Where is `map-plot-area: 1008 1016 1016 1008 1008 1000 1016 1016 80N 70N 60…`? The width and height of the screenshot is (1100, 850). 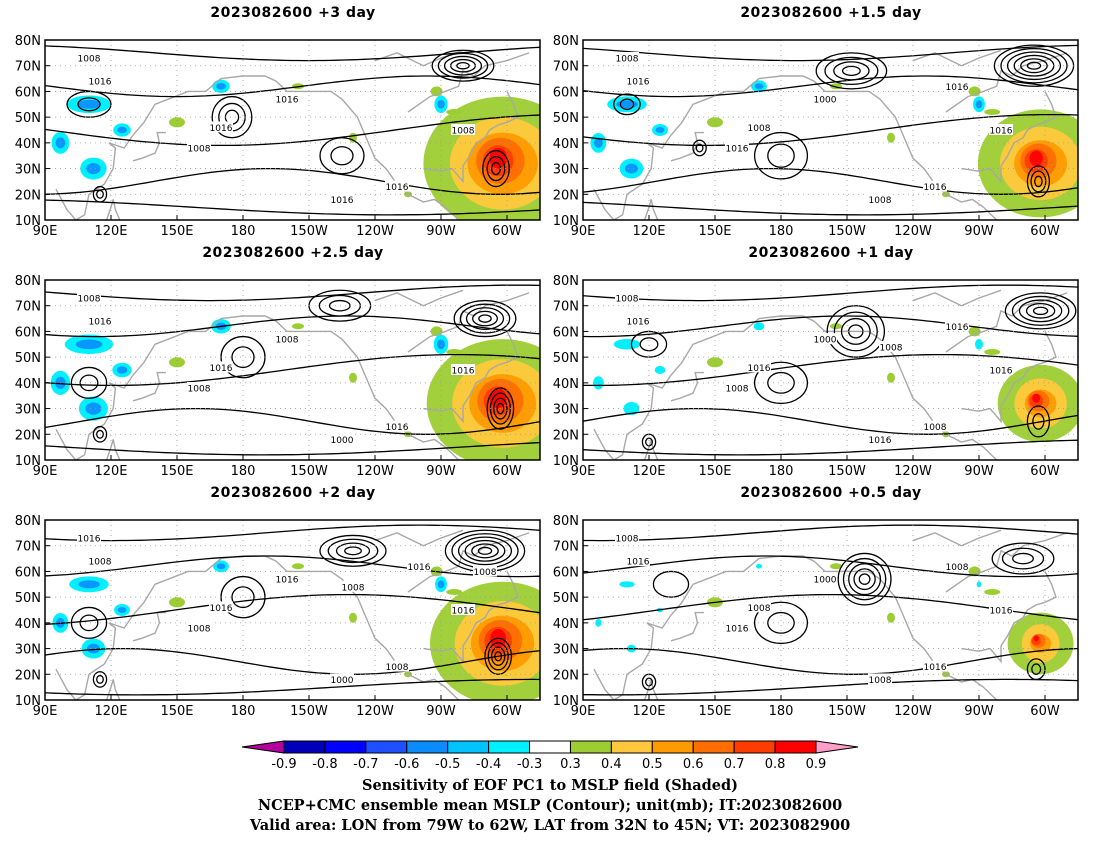
map-plot-area: 1008 1016 1016 1008 1008 1000 1016 1016 80N 70N 60… is located at coordinates (278, 374).